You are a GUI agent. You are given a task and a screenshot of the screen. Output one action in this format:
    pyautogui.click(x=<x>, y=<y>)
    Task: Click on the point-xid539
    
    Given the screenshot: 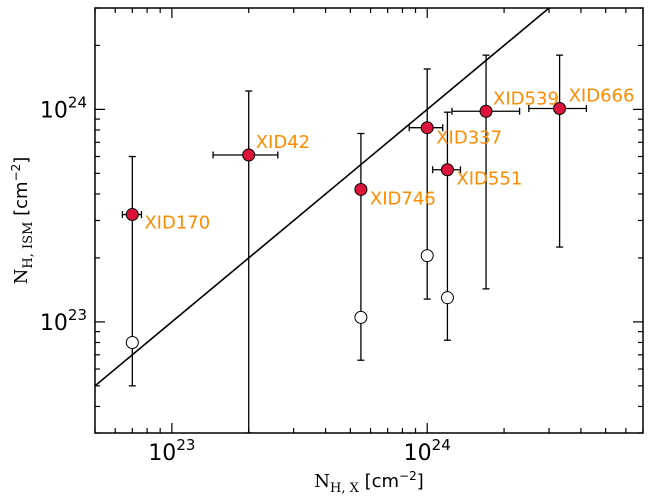 What is the action you would take?
    pyautogui.click(x=486, y=111)
    